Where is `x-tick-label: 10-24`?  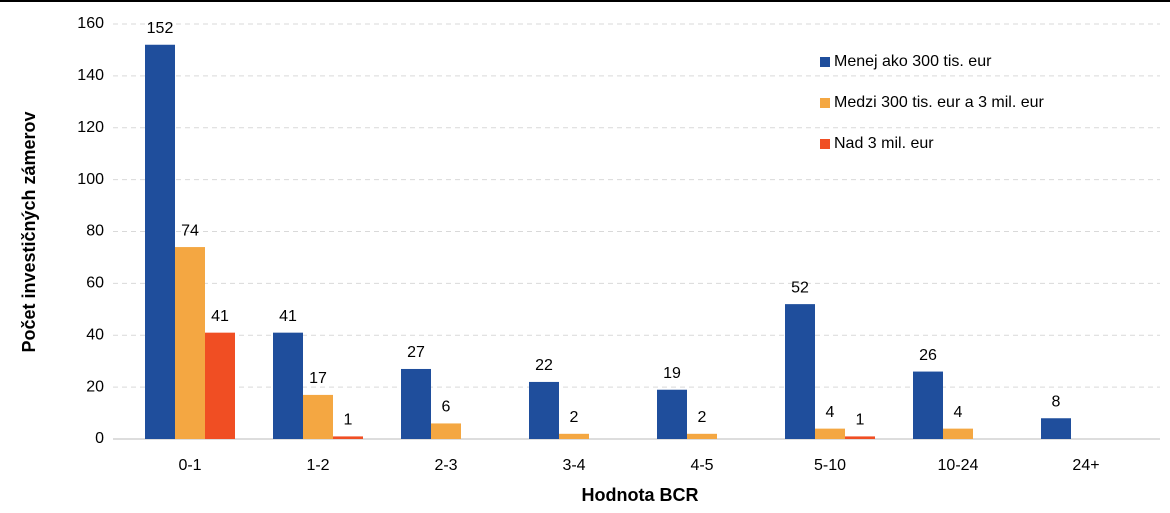
x-tick-label: 10-24 is located at coordinates (958, 465).